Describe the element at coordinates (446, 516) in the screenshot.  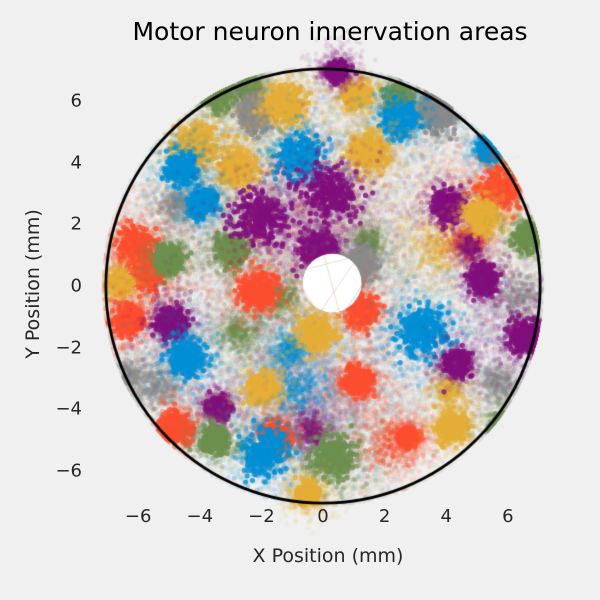
I see `x-tick-label: 4` at that location.